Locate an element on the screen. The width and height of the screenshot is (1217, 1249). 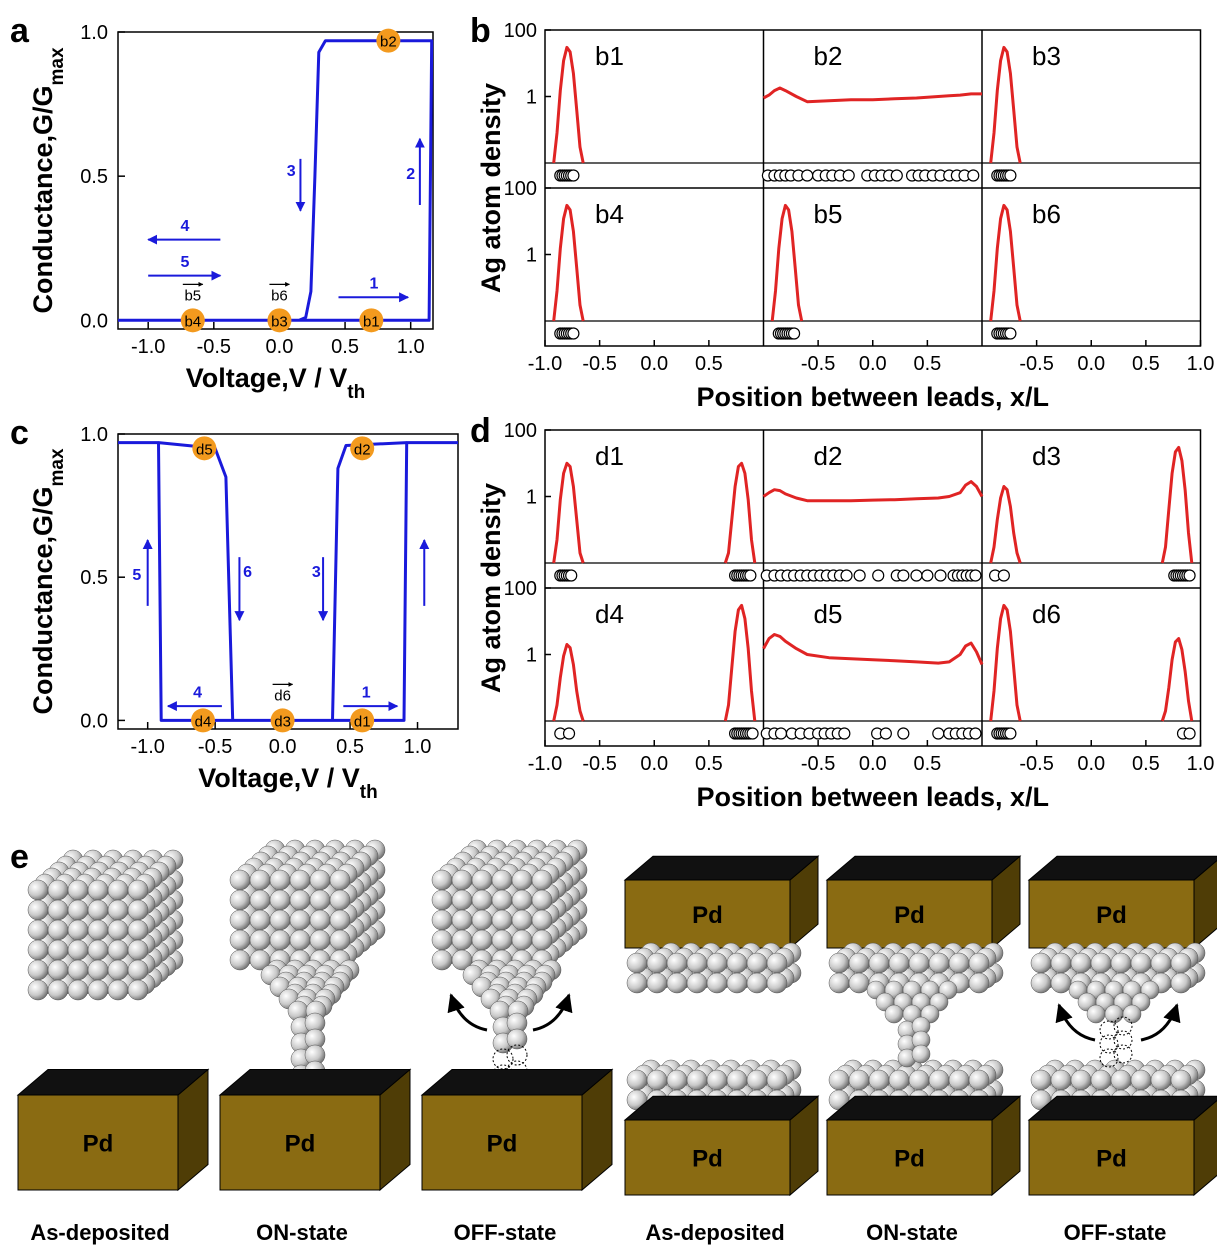
sweep-label: 1 is located at coordinates (373, 284).